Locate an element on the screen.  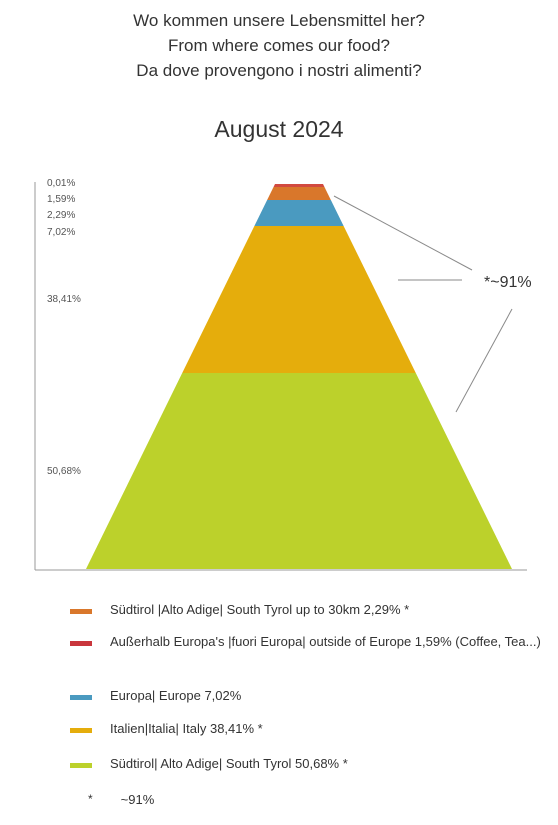
segment-value-label: 1,59% is located at coordinates (61, 199).